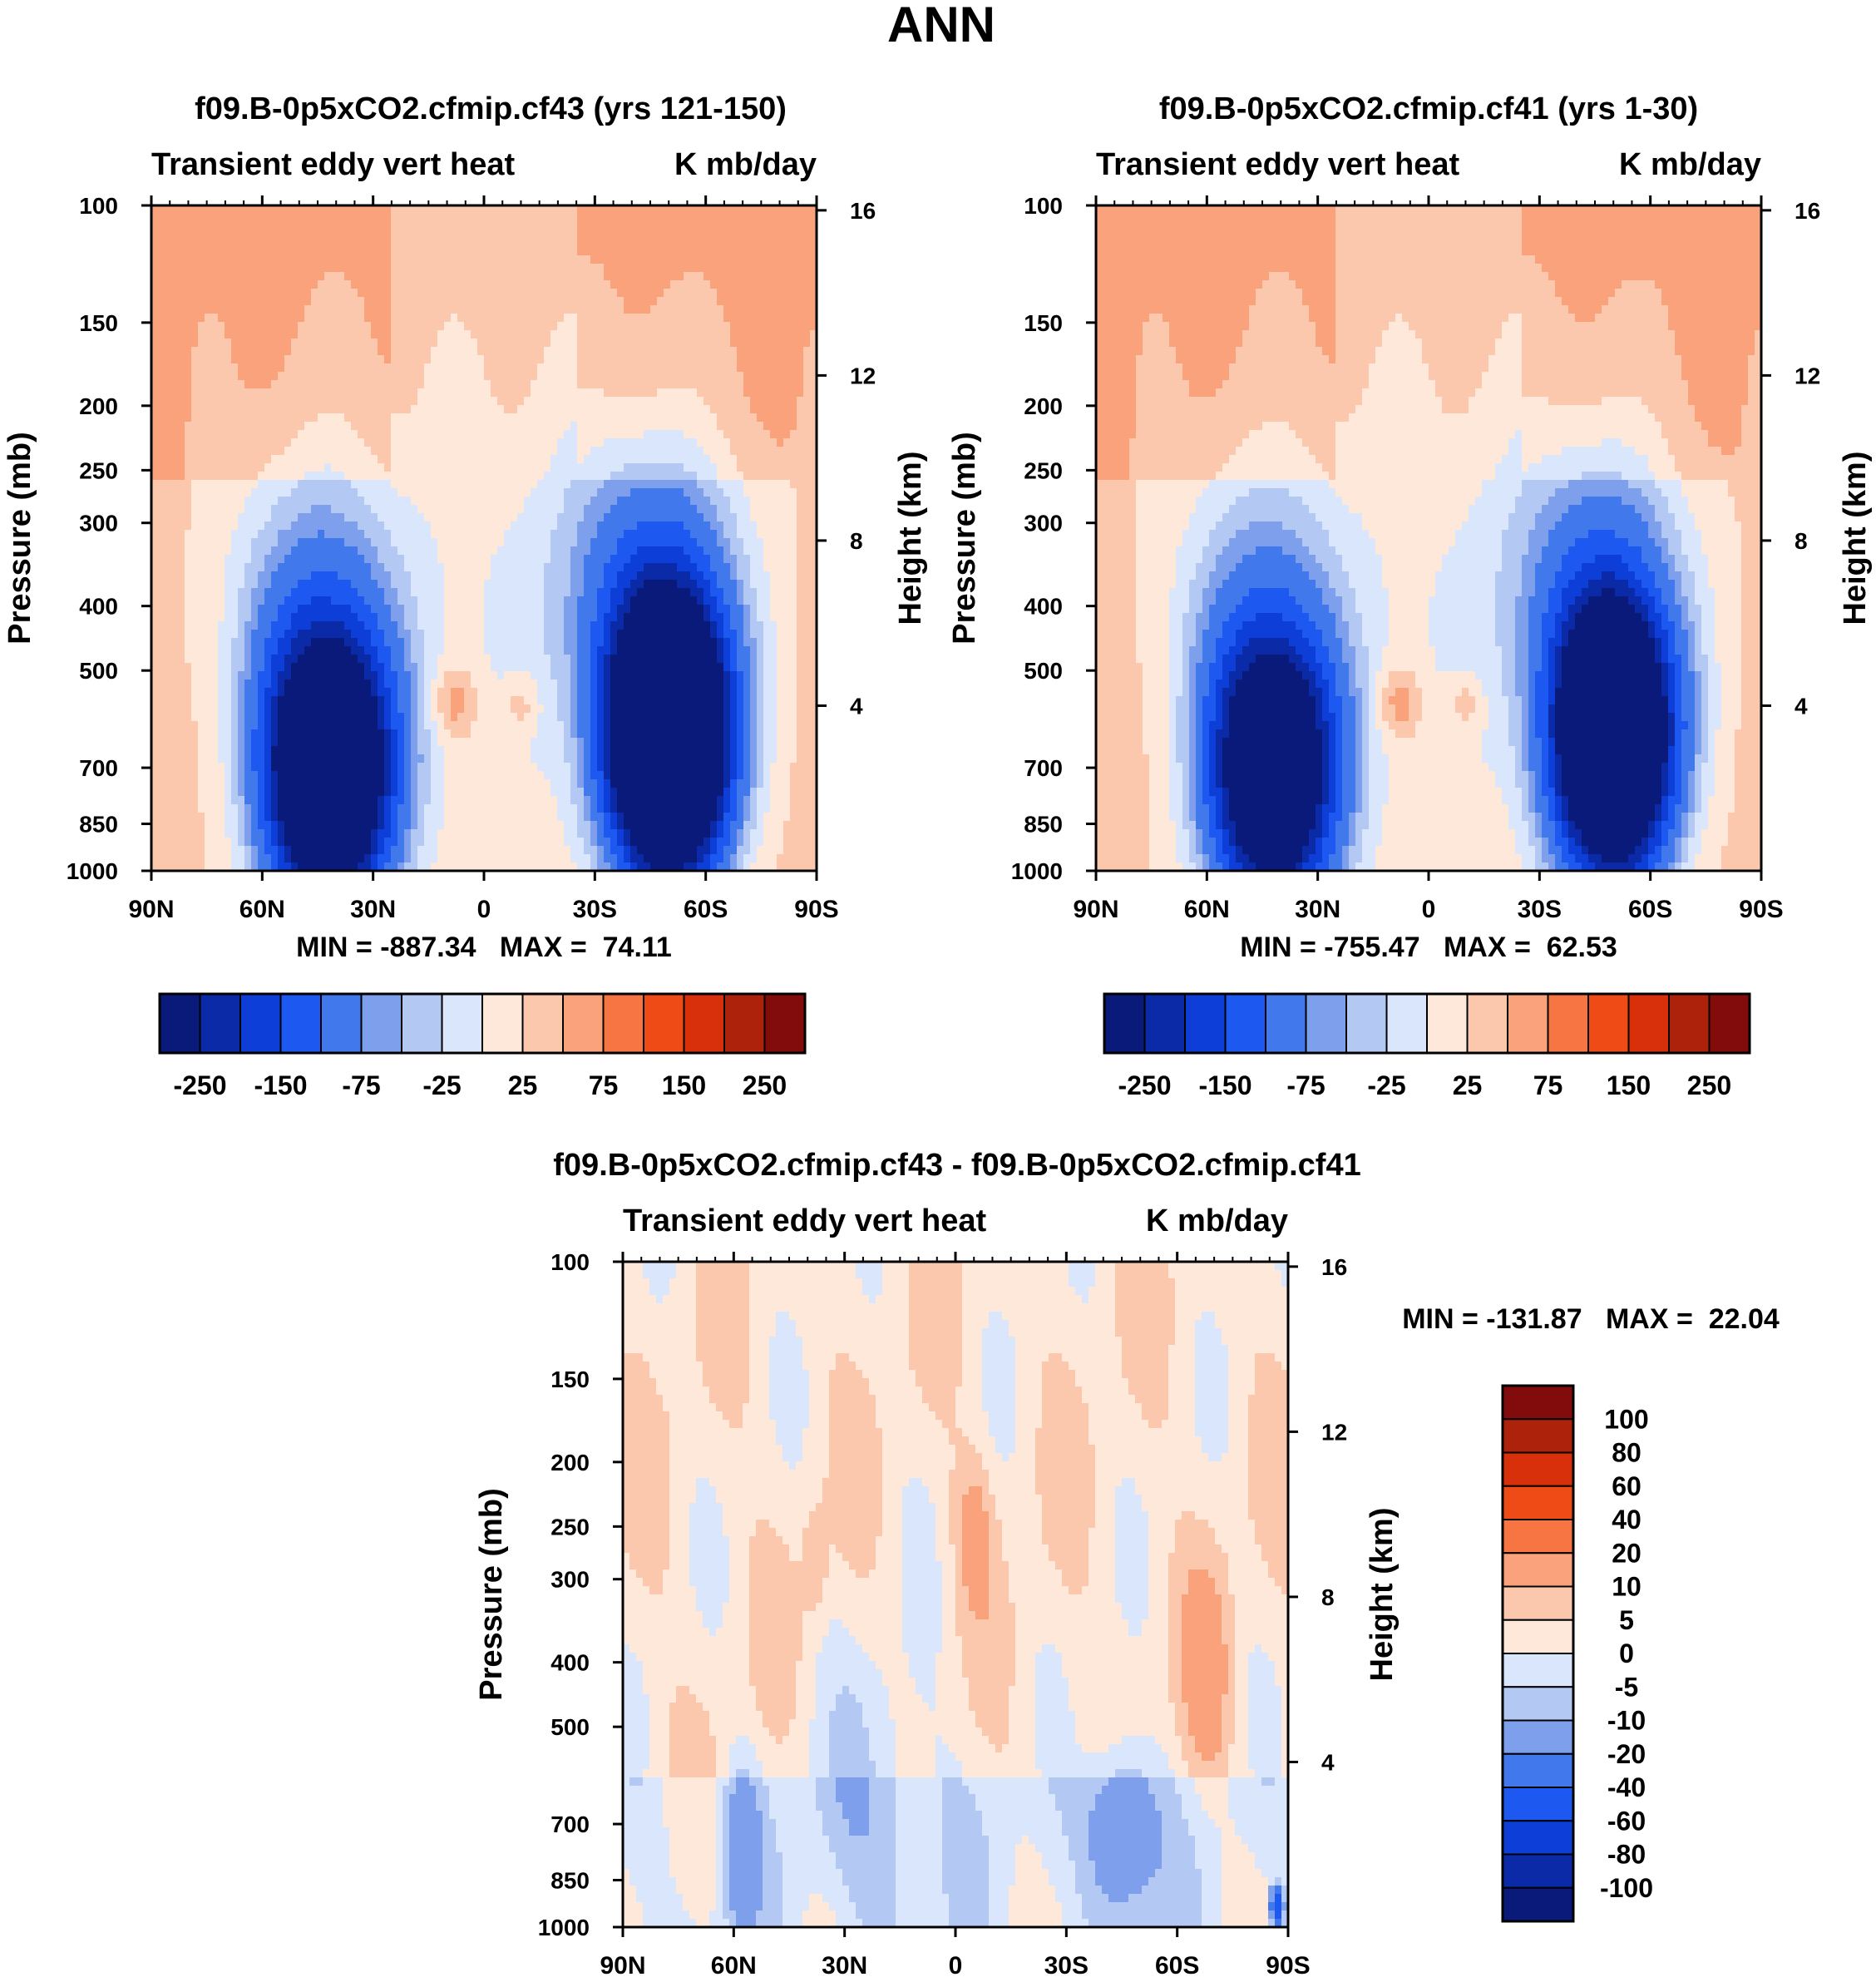 This screenshot has width=1876, height=1982. What do you see at coordinates (1043, 768) in the screenshot?
I see `panel-b-y-tick-label: 700` at bounding box center [1043, 768].